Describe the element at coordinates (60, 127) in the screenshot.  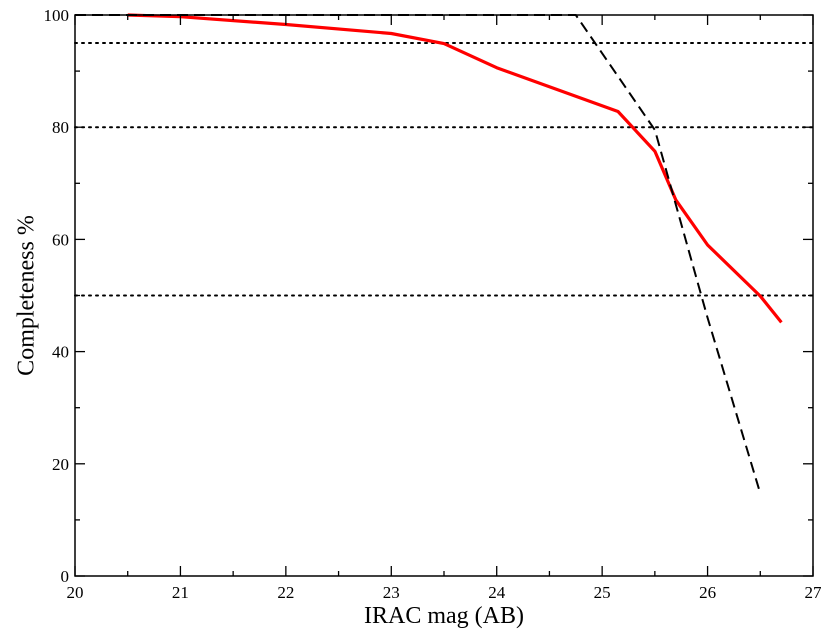
I see `y-tick-label: 80` at that location.